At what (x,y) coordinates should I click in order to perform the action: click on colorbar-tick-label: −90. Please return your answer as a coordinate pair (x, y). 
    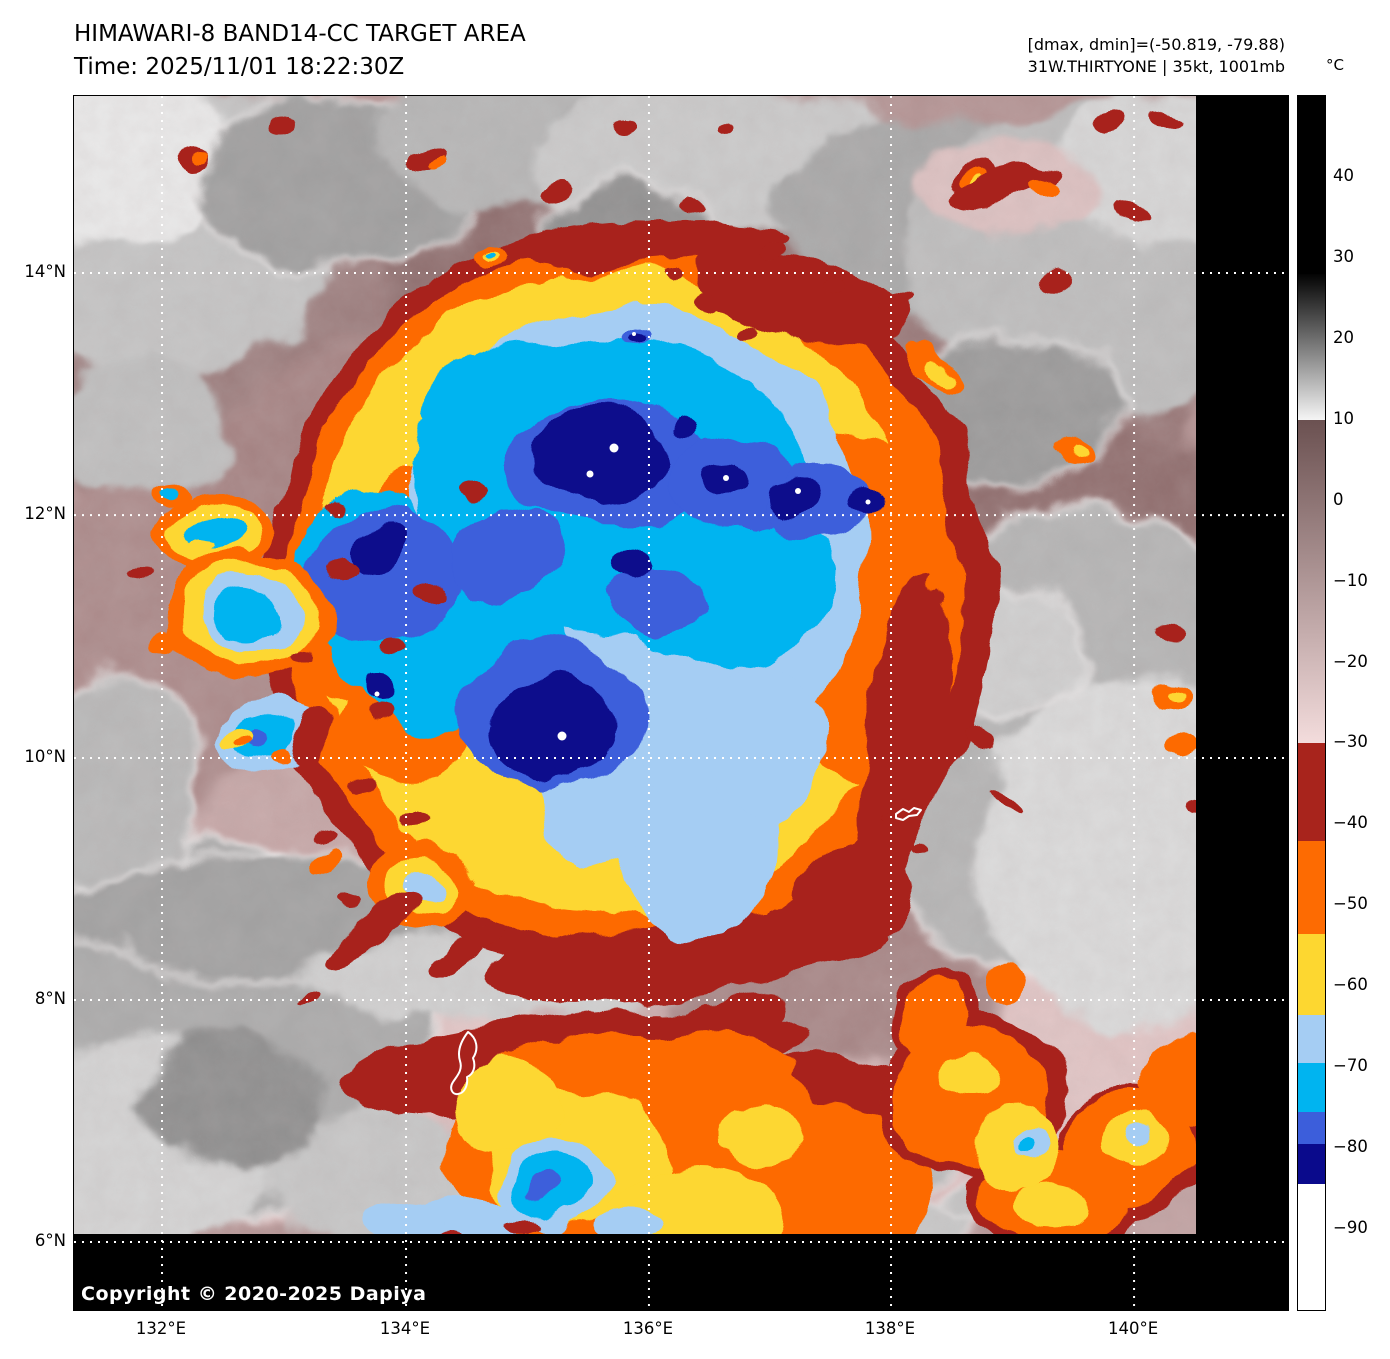
    Looking at the image, I should click on (1350, 1228).